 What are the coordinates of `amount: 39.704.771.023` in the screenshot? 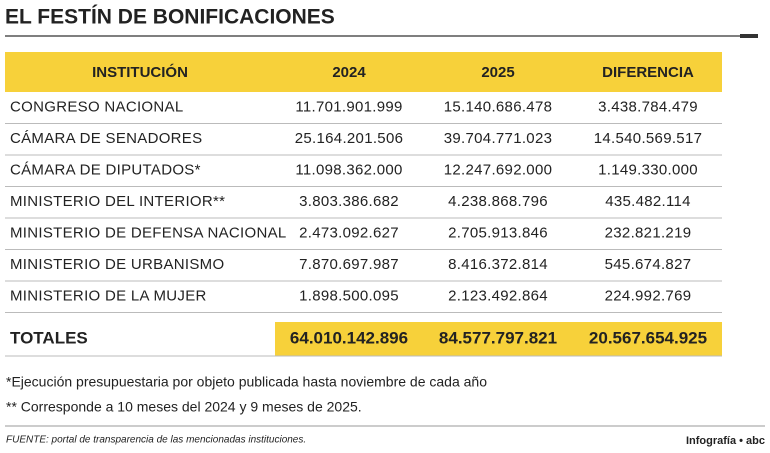 It's located at (498, 138).